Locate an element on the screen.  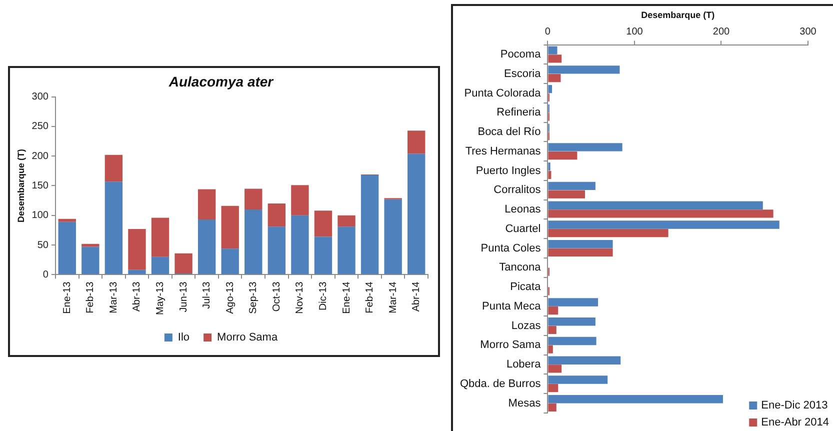
y-tick-label: Corralitos is located at coordinates (518, 190).